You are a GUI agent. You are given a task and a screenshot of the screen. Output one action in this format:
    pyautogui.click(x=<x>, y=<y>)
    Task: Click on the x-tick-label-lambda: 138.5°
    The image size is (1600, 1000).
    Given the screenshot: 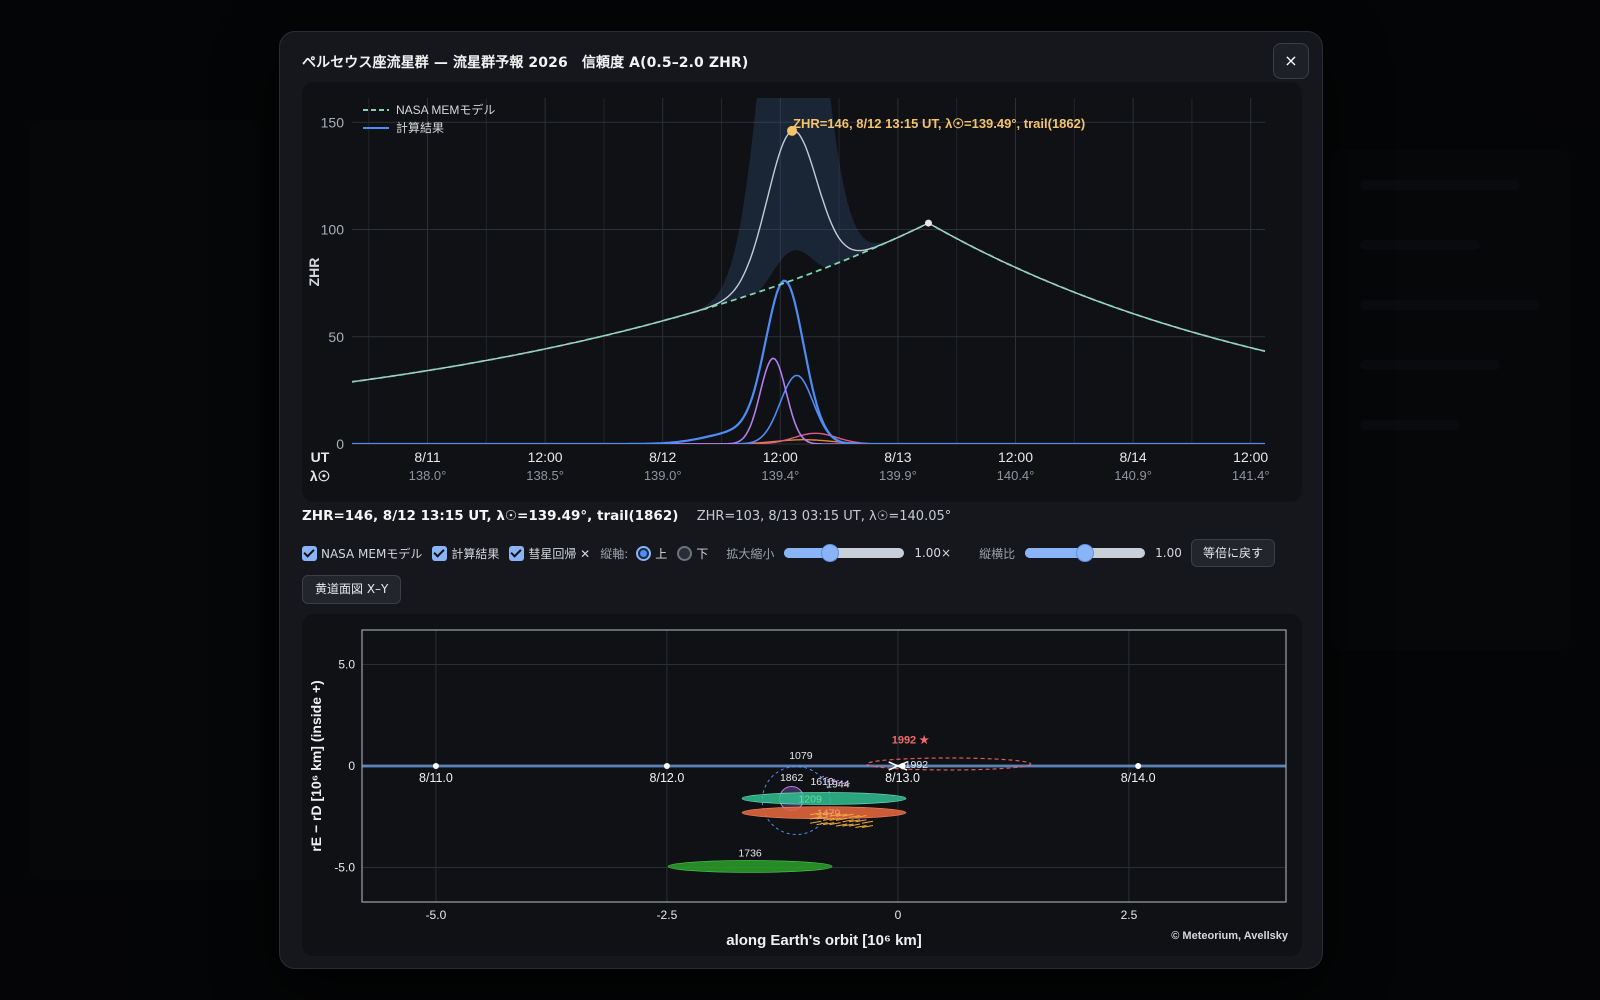 What is the action you would take?
    pyautogui.click(x=545, y=475)
    